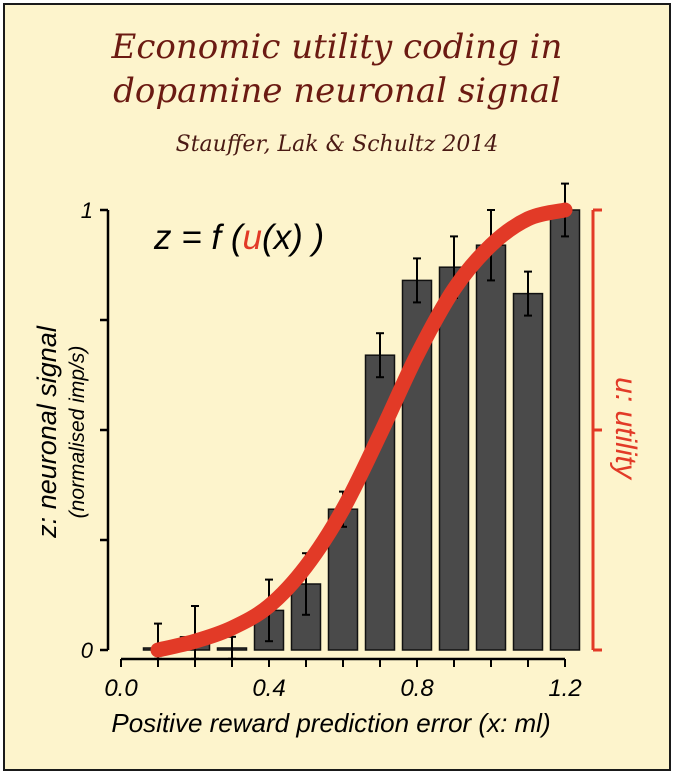 The height and width of the screenshot is (776, 676). What do you see at coordinates (268, 688) in the screenshot?
I see `x-tick-label: 0.4` at bounding box center [268, 688].